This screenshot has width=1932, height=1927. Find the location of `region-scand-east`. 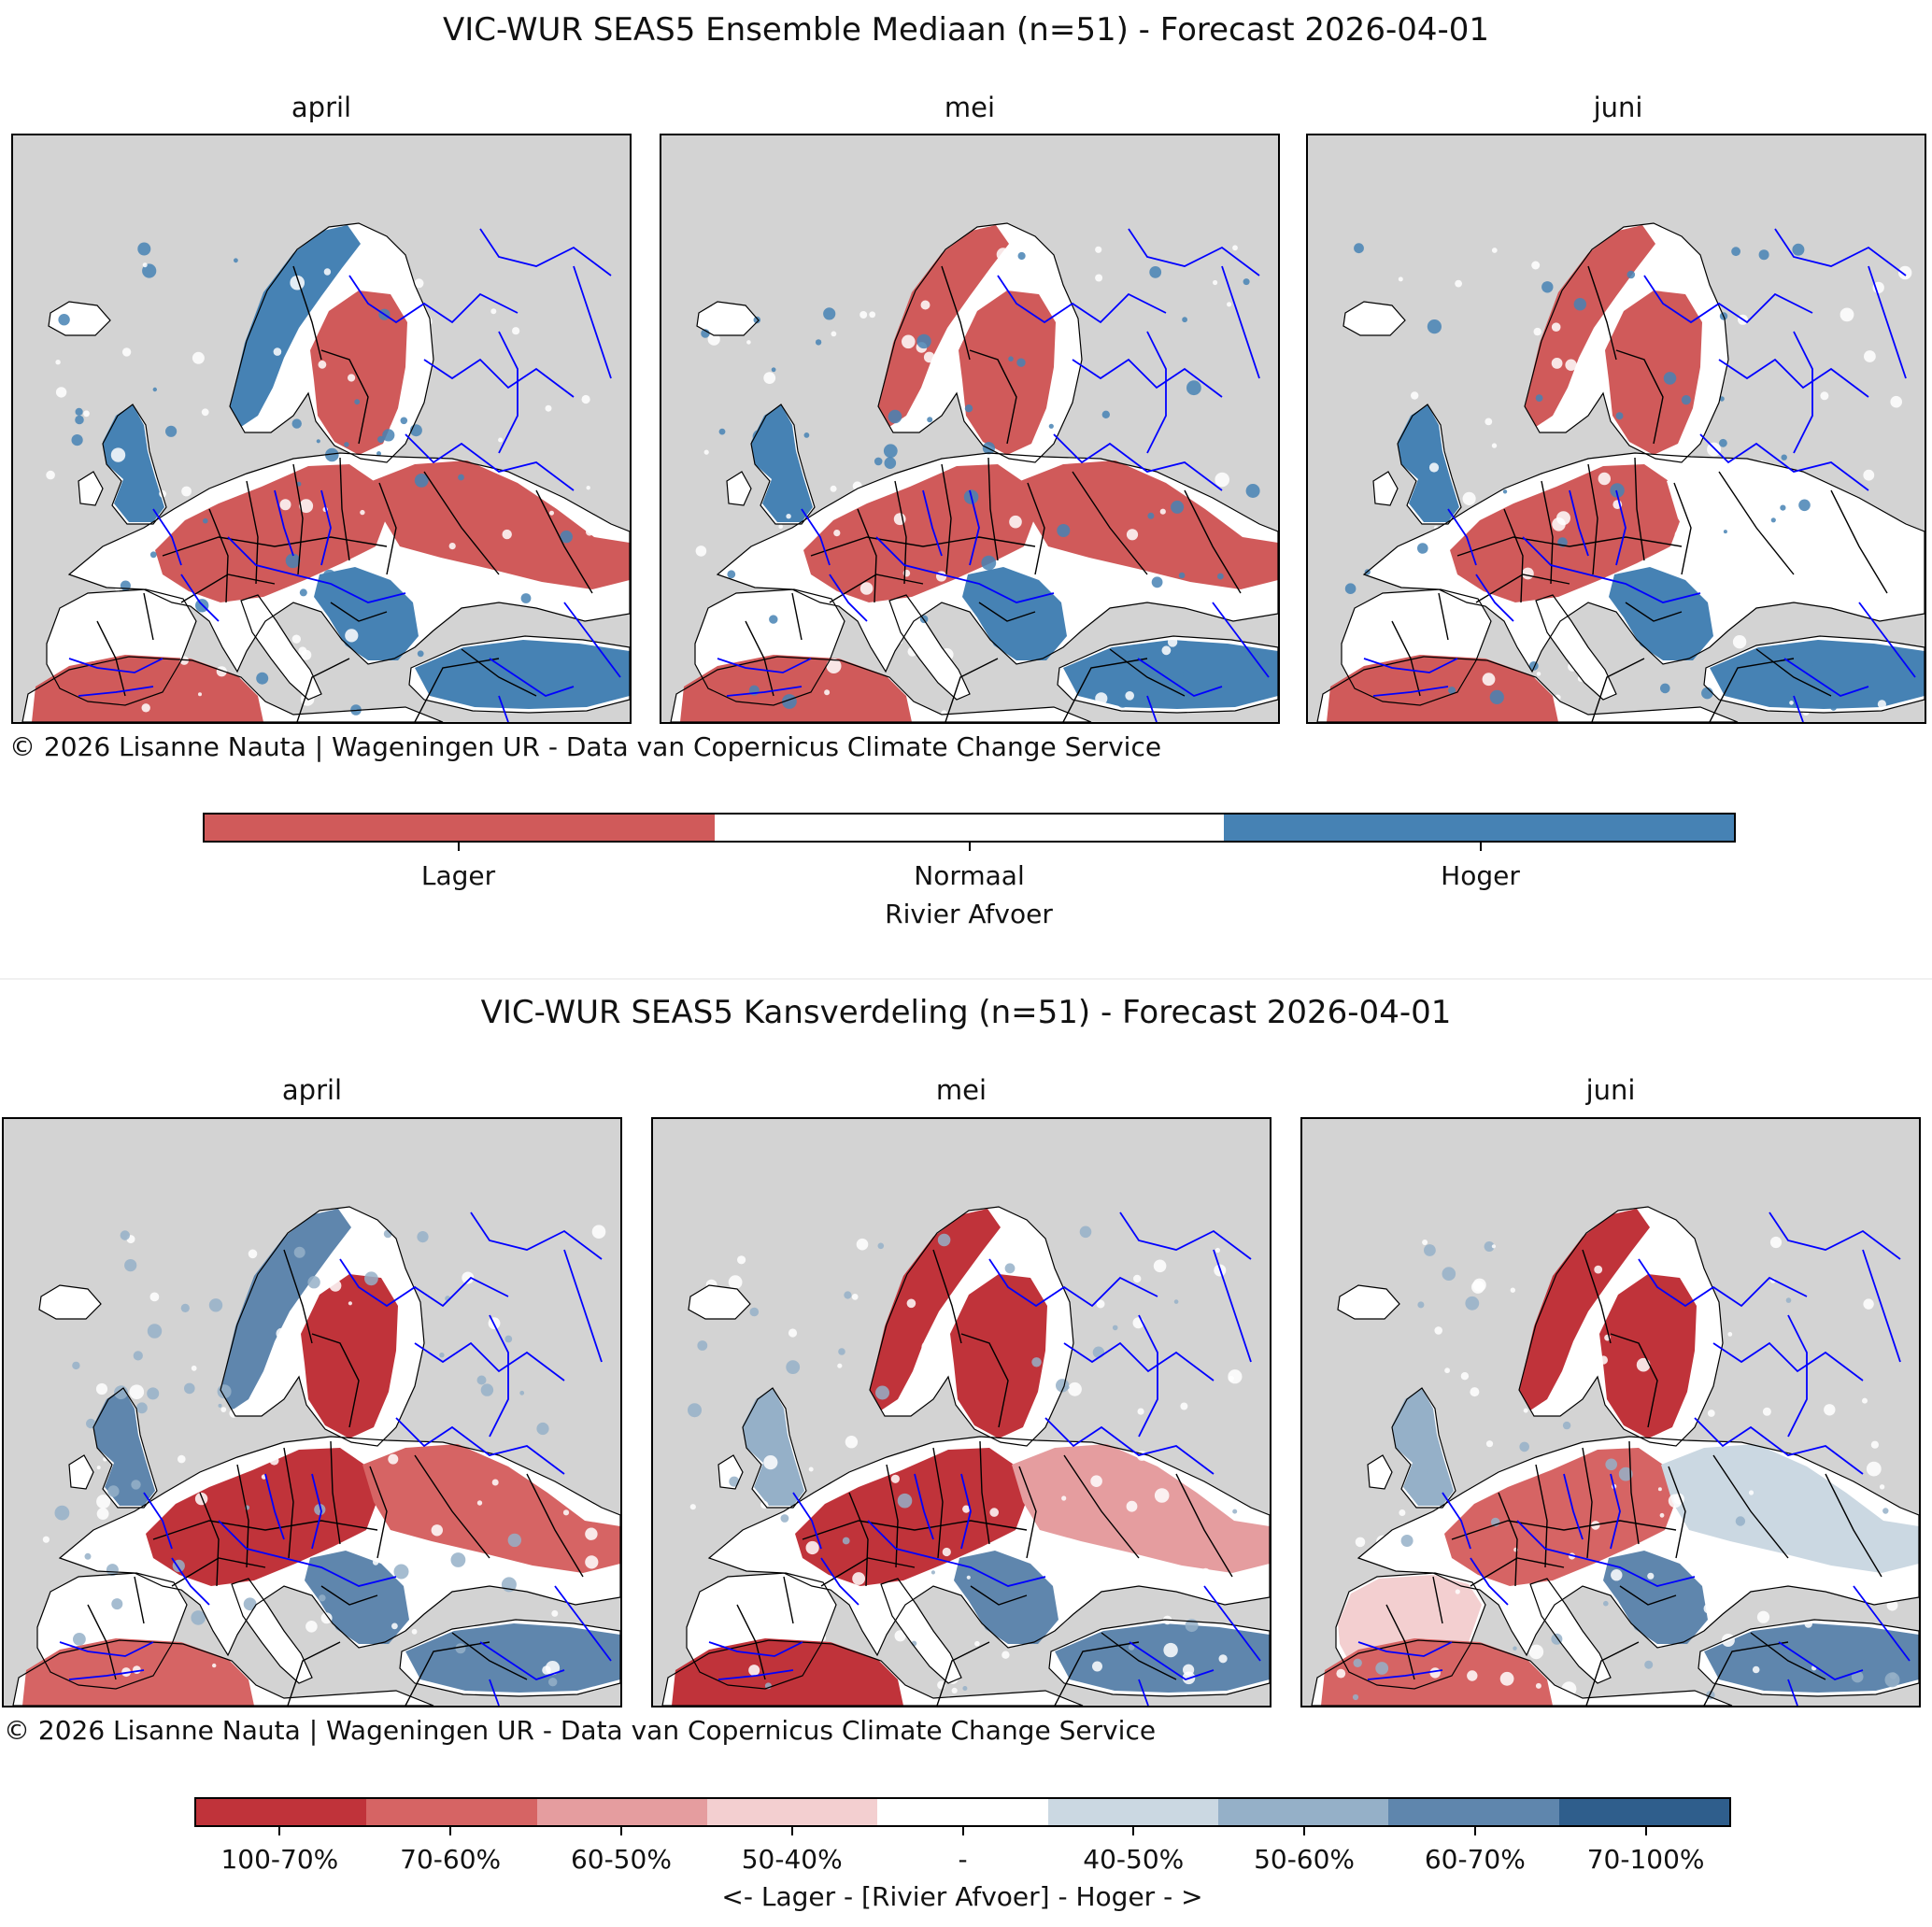

region-scand-east is located at coordinates (349, 1356).